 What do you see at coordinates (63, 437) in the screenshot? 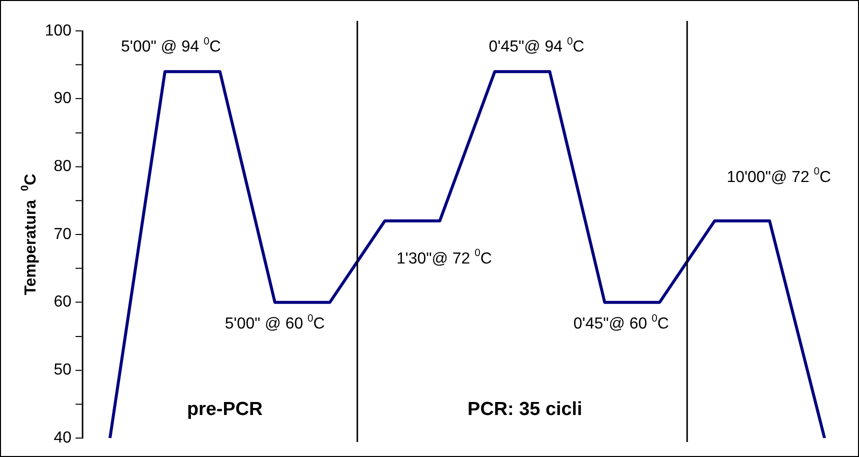
I see `y-tick-label: 40` at bounding box center [63, 437].